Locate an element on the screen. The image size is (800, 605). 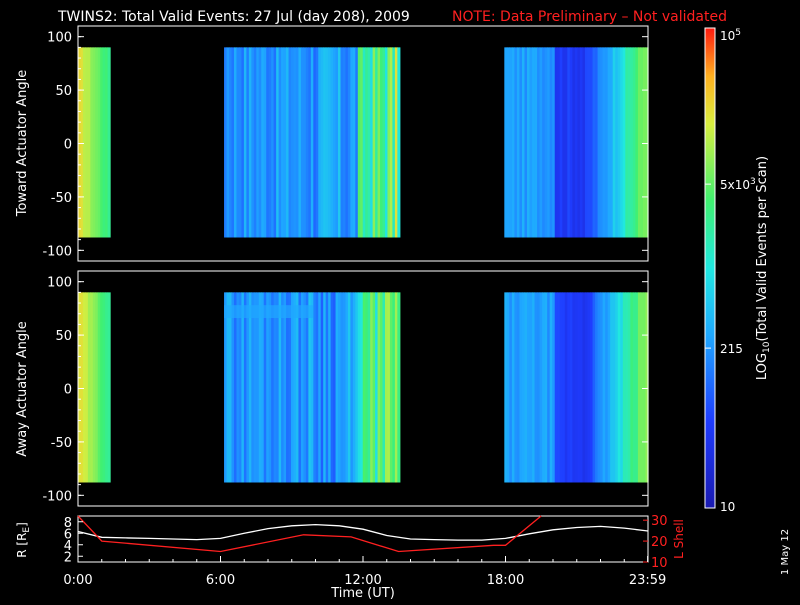
lshell-series-line is located at coordinates (309, 534).